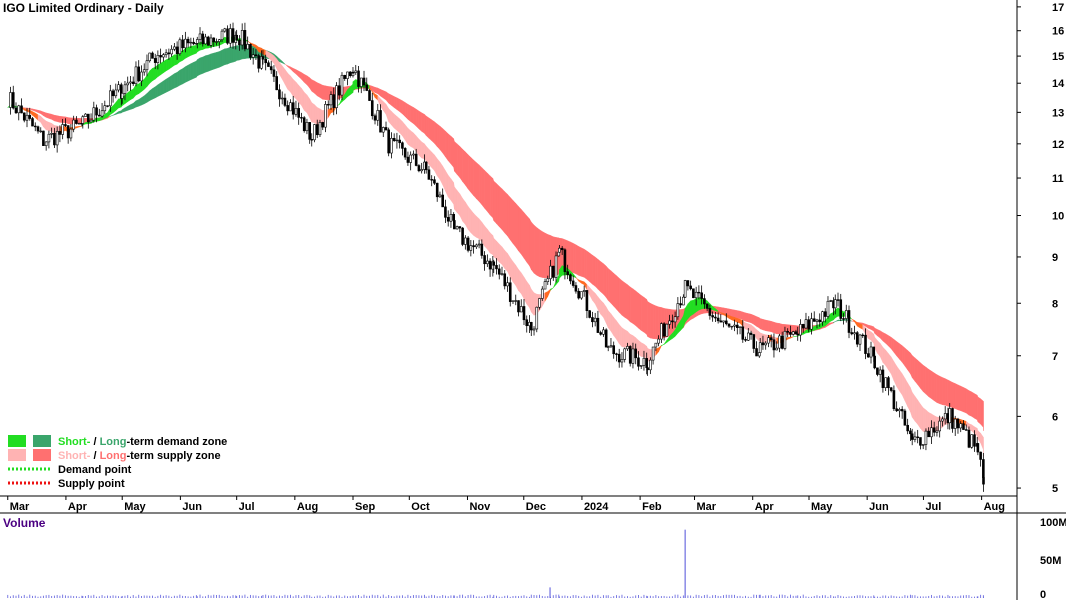 The image size is (1066, 600). Describe the element at coordinates (765, 507) in the screenshot. I see `x-tick-label: Apr` at that location.